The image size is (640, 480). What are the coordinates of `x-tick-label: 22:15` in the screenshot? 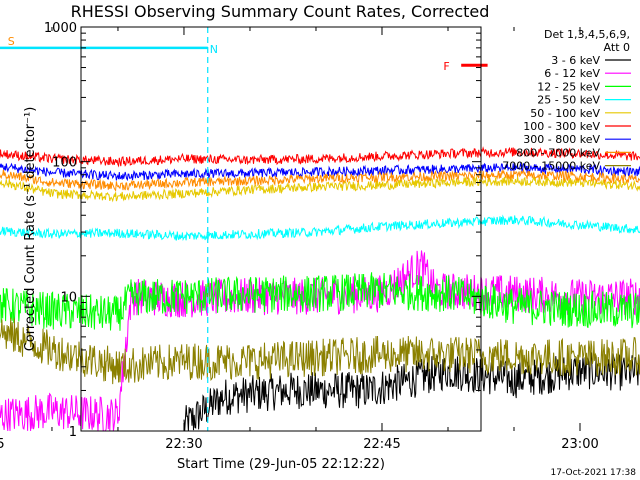 It's located at (2, 444).